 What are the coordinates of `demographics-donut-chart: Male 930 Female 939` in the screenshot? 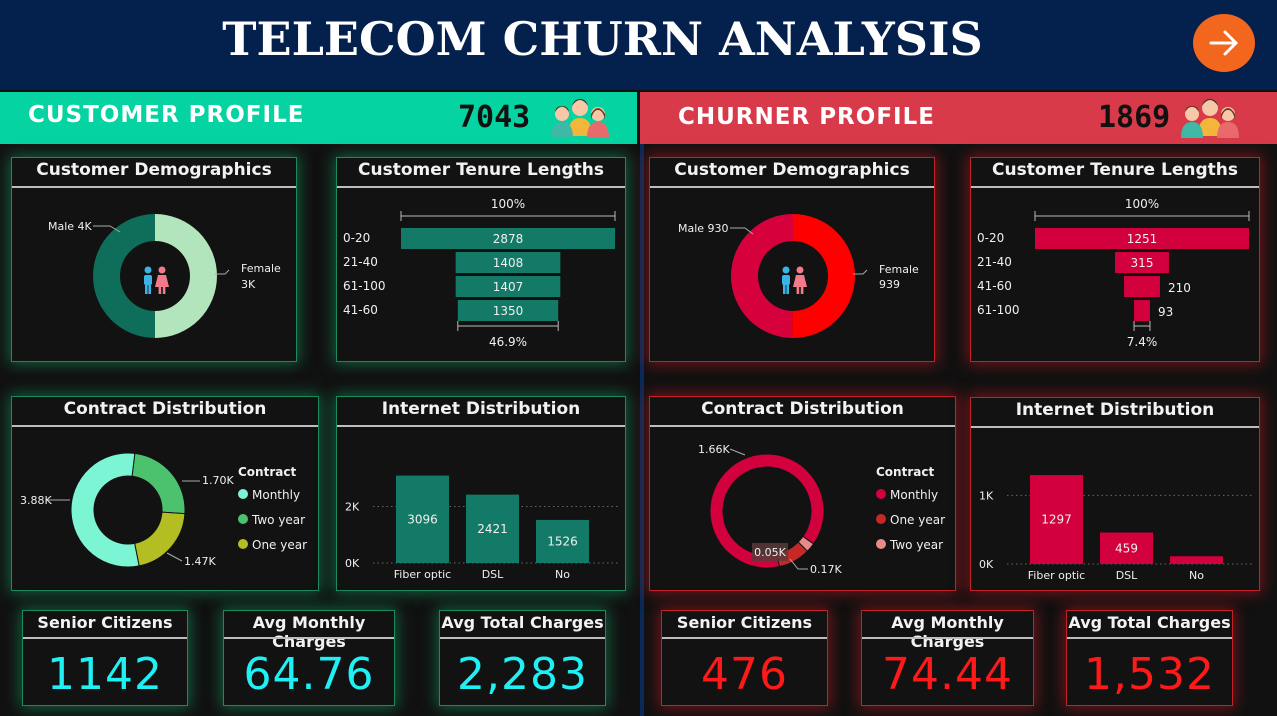 It's located at (798, 276).